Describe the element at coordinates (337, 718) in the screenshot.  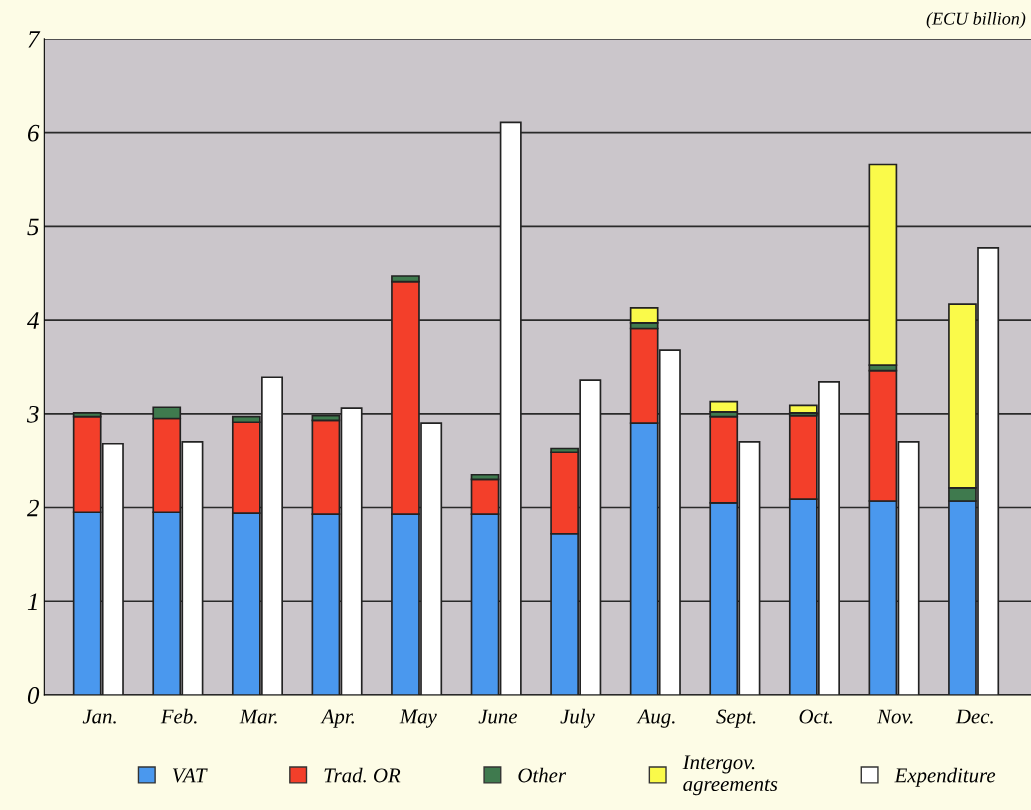
I see `x-tick-label: Apr.` at that location.